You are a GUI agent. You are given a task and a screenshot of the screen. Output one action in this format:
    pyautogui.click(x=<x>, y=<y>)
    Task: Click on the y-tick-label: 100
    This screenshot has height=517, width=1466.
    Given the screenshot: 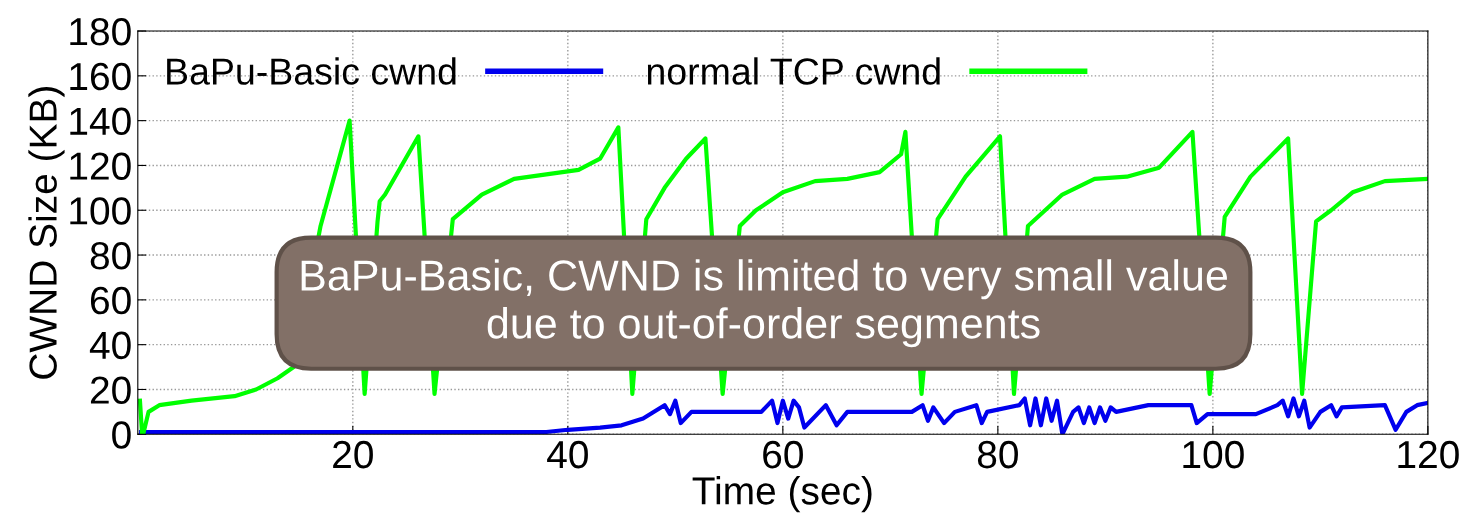 What is the action you would take?
    pyautogui.click(x=100, y=211)
    